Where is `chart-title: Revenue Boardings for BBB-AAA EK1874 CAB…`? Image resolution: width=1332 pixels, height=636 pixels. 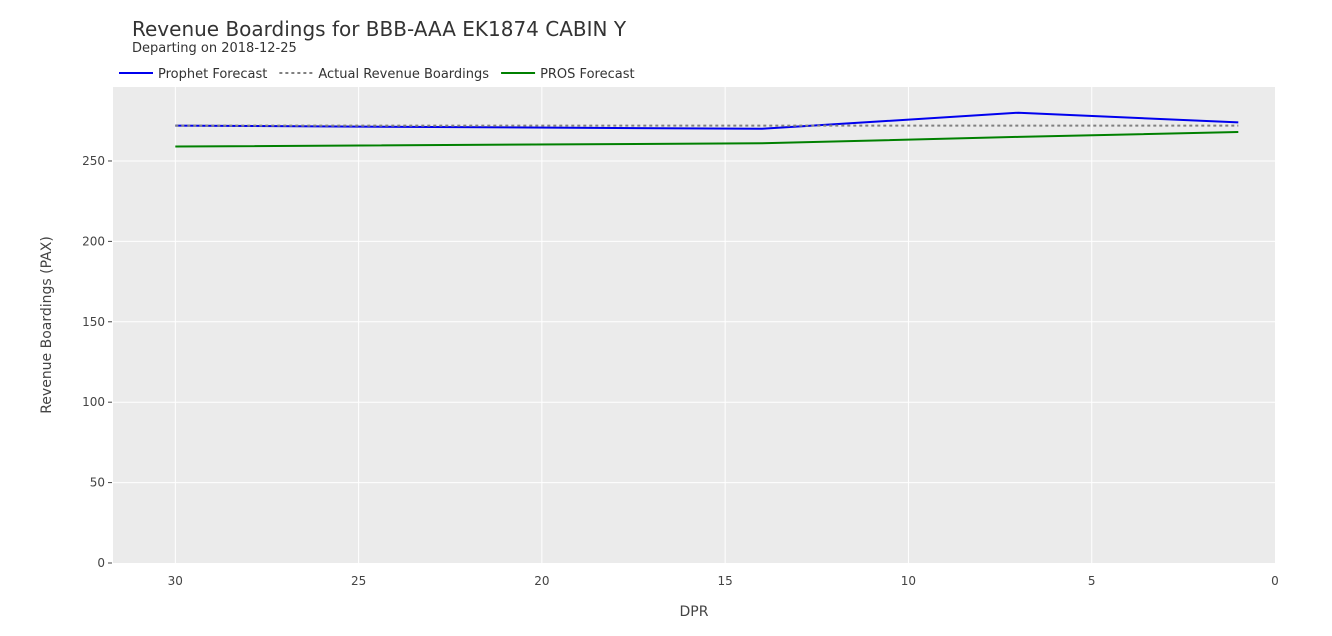
chart-title: Revenue Boardings for BBB-AAA EK1874 CAB… is located at coordinates (379, 29).